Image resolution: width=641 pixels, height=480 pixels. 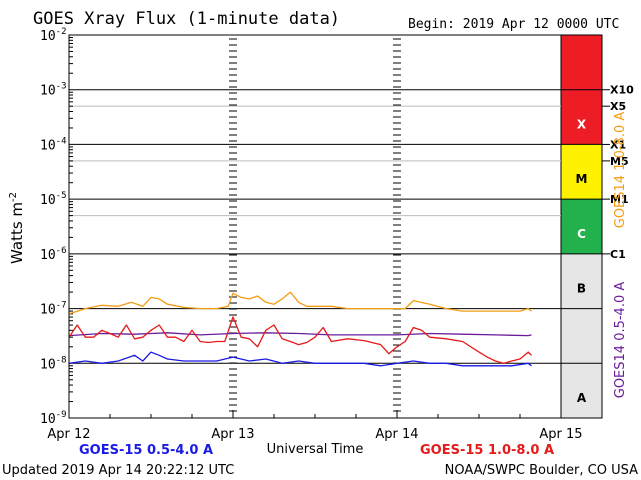 I want to click on flare-level-labels: X10 X5 X1 M5 M1 C1, so click(x=618, y=172).